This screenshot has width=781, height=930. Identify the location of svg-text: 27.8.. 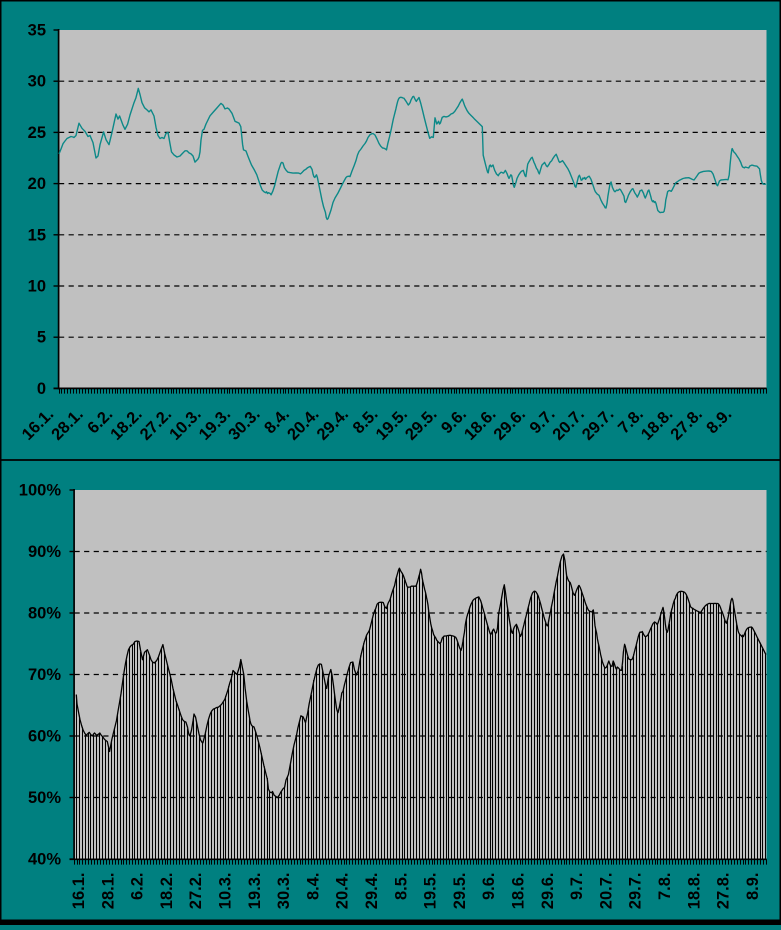
(724, 891).